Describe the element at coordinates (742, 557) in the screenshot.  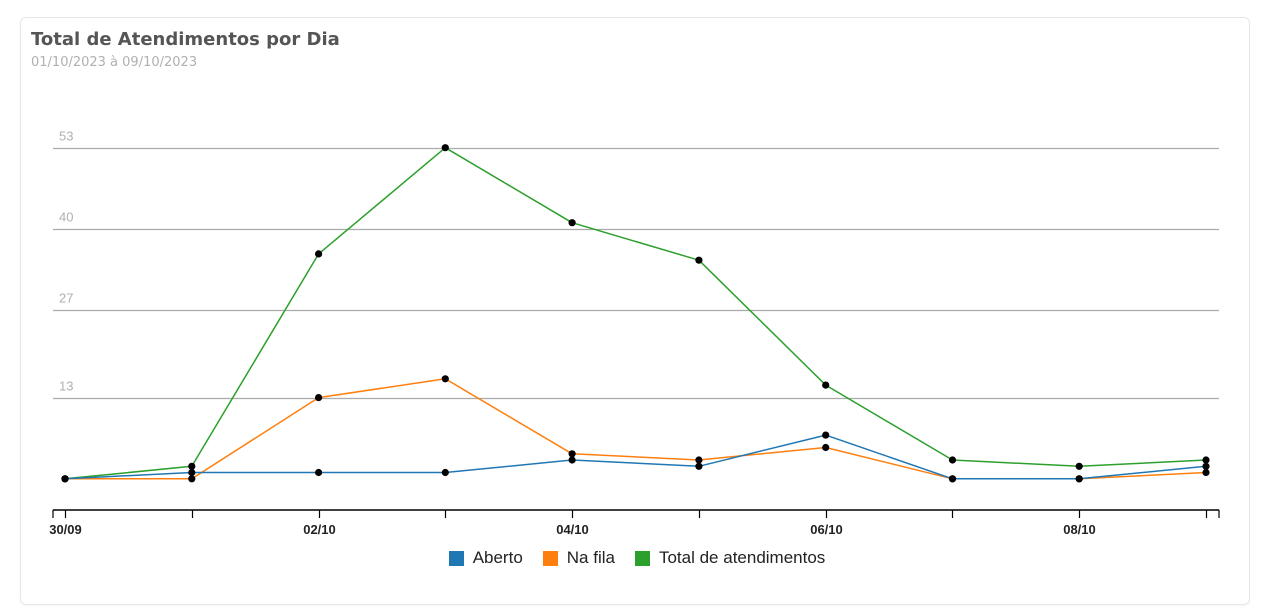
I see `legend-label: Total de atendimentos` at that location.